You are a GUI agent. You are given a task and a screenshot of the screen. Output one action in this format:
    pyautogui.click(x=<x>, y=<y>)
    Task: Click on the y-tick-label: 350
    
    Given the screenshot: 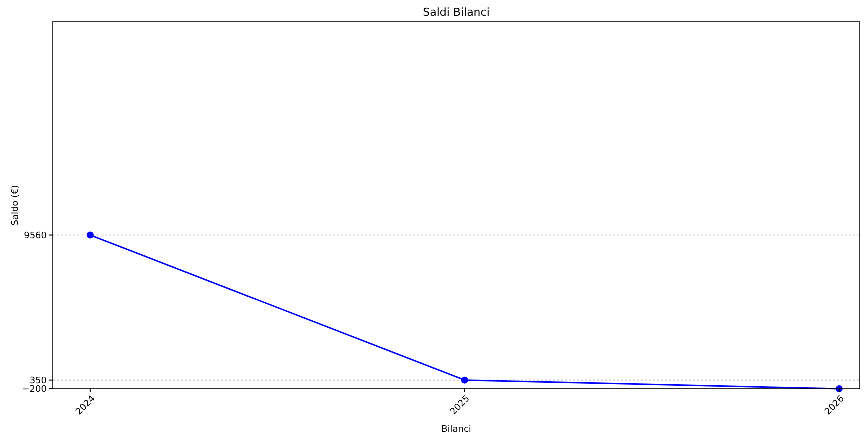 What is the action you would take?
    pyautogui.click(x=39, y=381)
    